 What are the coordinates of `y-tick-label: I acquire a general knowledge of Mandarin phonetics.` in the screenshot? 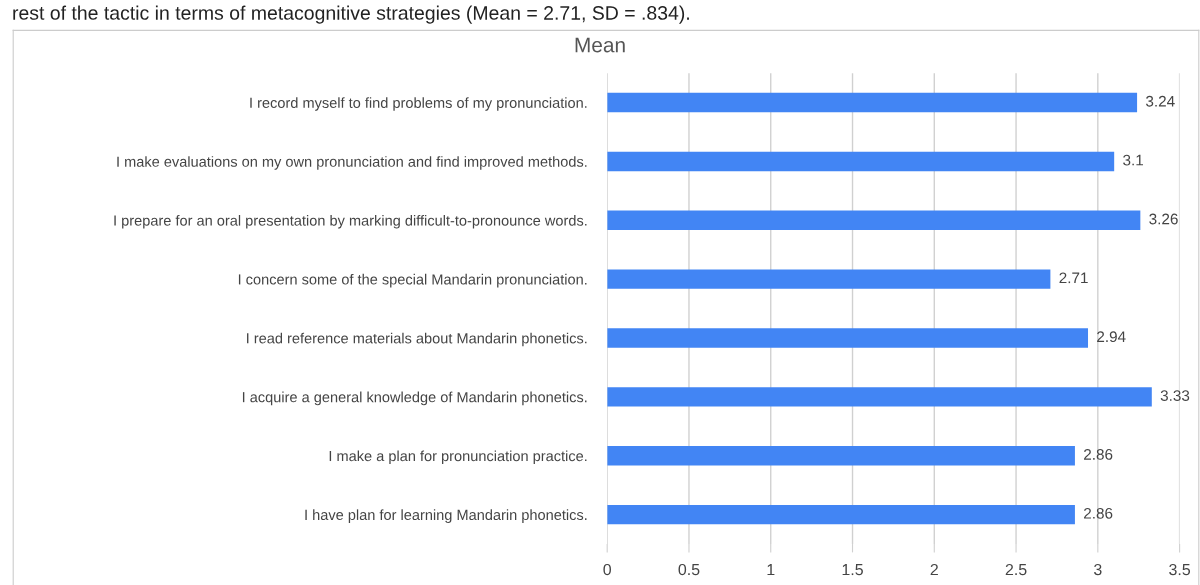 It's located at (414, 398).